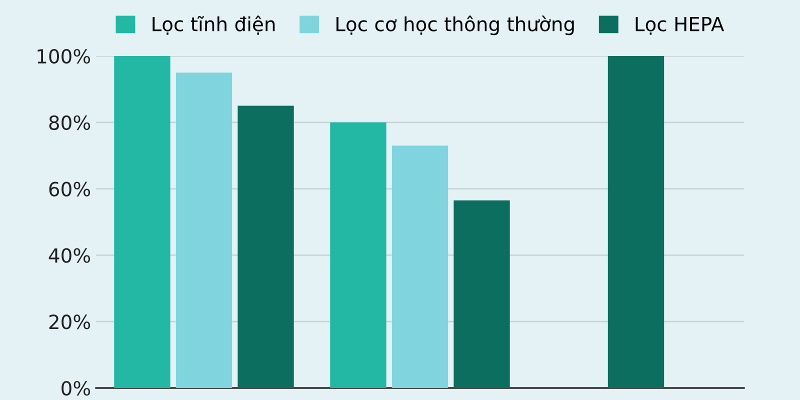 Image resolution: width=800 pixels, height=400 pixels. I want to click on legend-label: Lọc tĩnh điện, so click(213, 25).